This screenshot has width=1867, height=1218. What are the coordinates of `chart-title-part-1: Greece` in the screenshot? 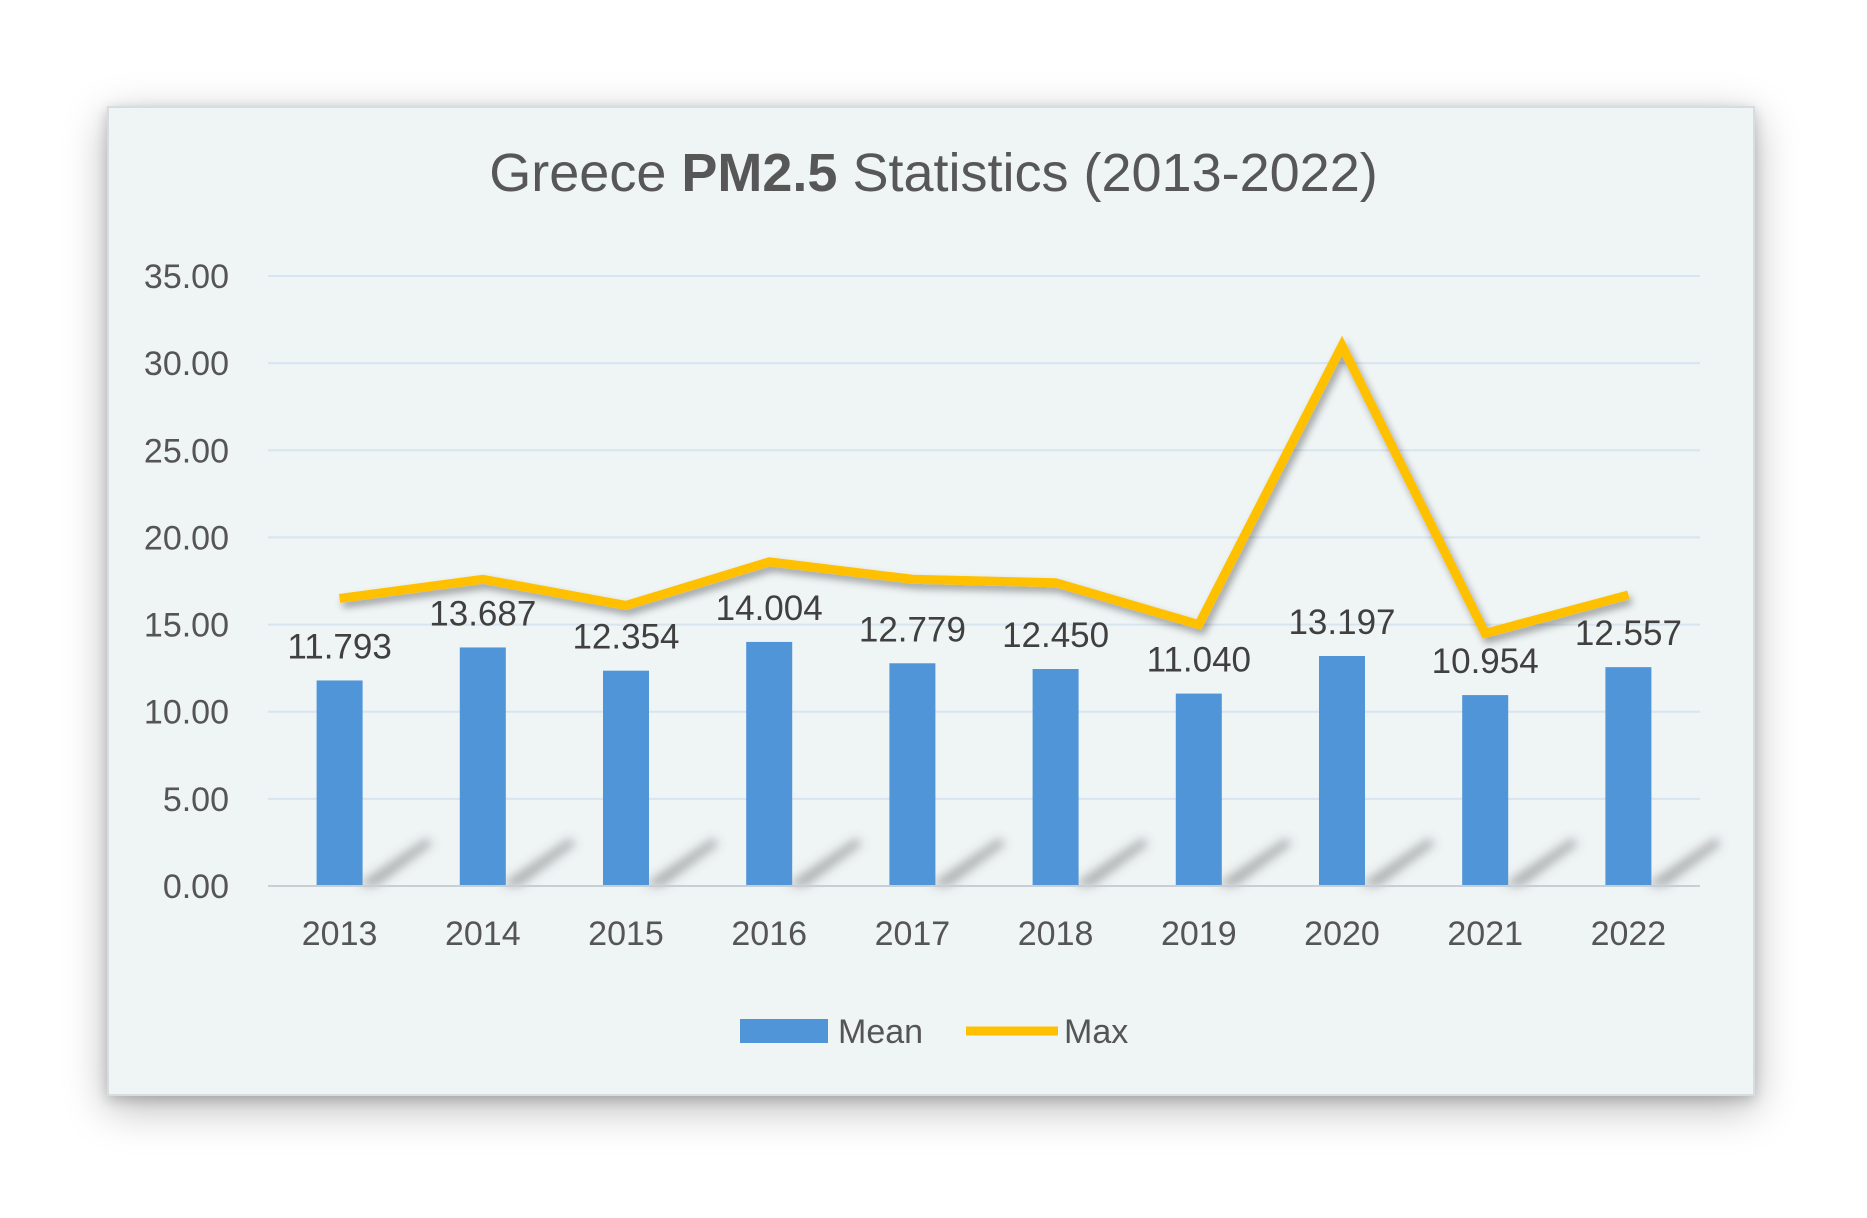 It's located at (585, 173).